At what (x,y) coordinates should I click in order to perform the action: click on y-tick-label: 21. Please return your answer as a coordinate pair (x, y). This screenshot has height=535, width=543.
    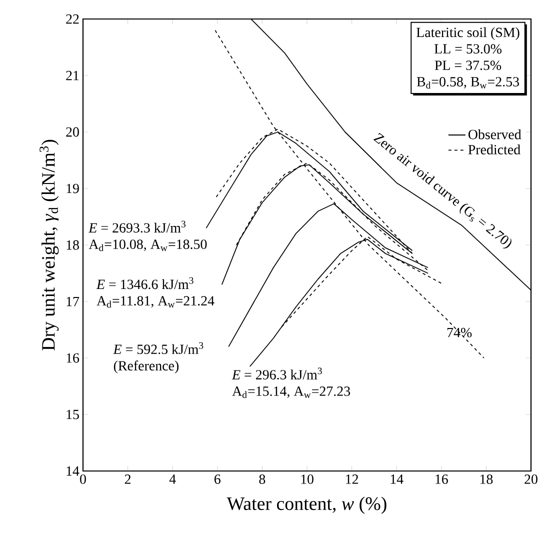
    Looking at the image, I should click on (72, 75).